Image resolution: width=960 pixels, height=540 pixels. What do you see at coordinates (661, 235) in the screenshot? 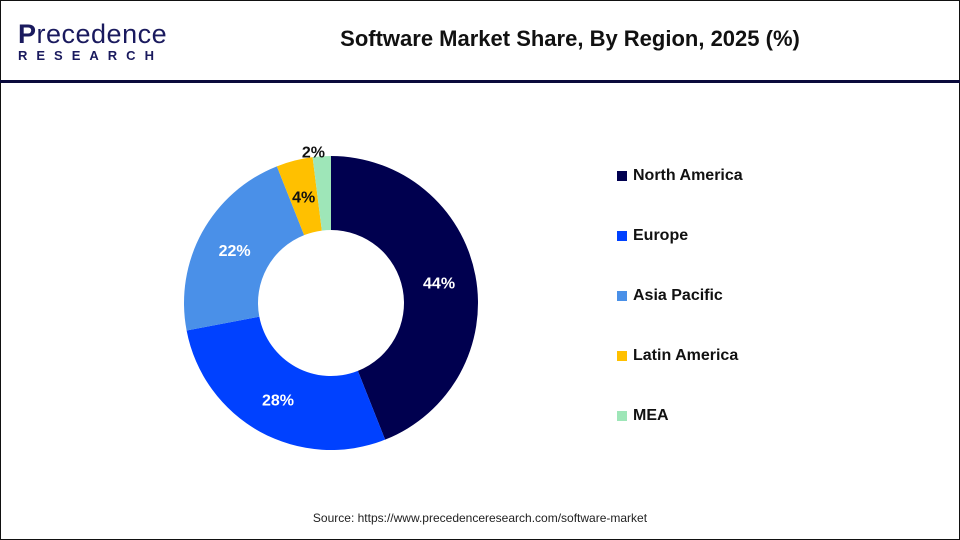
I see `legend-label: Europe` at bounding box center [661, 235].